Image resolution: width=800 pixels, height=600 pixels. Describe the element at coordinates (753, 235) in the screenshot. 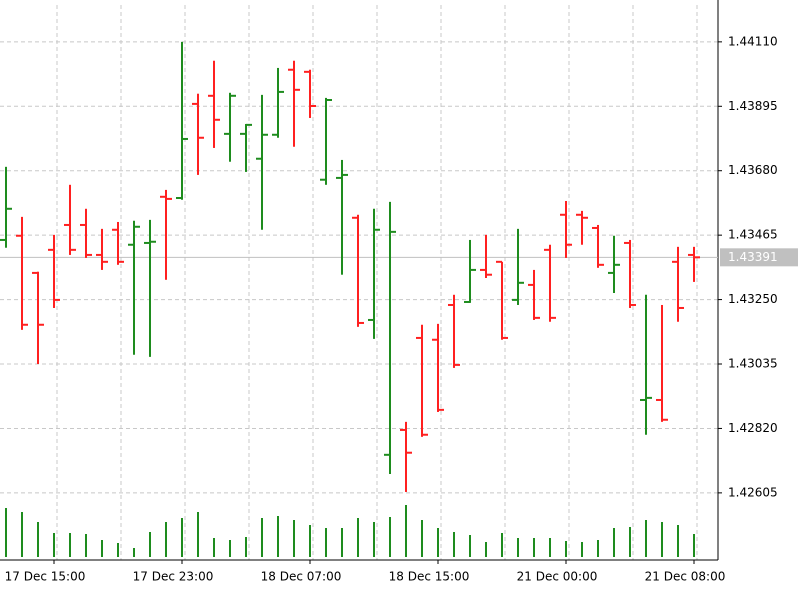

I see `y-tick-label: 1.43465` at that location.